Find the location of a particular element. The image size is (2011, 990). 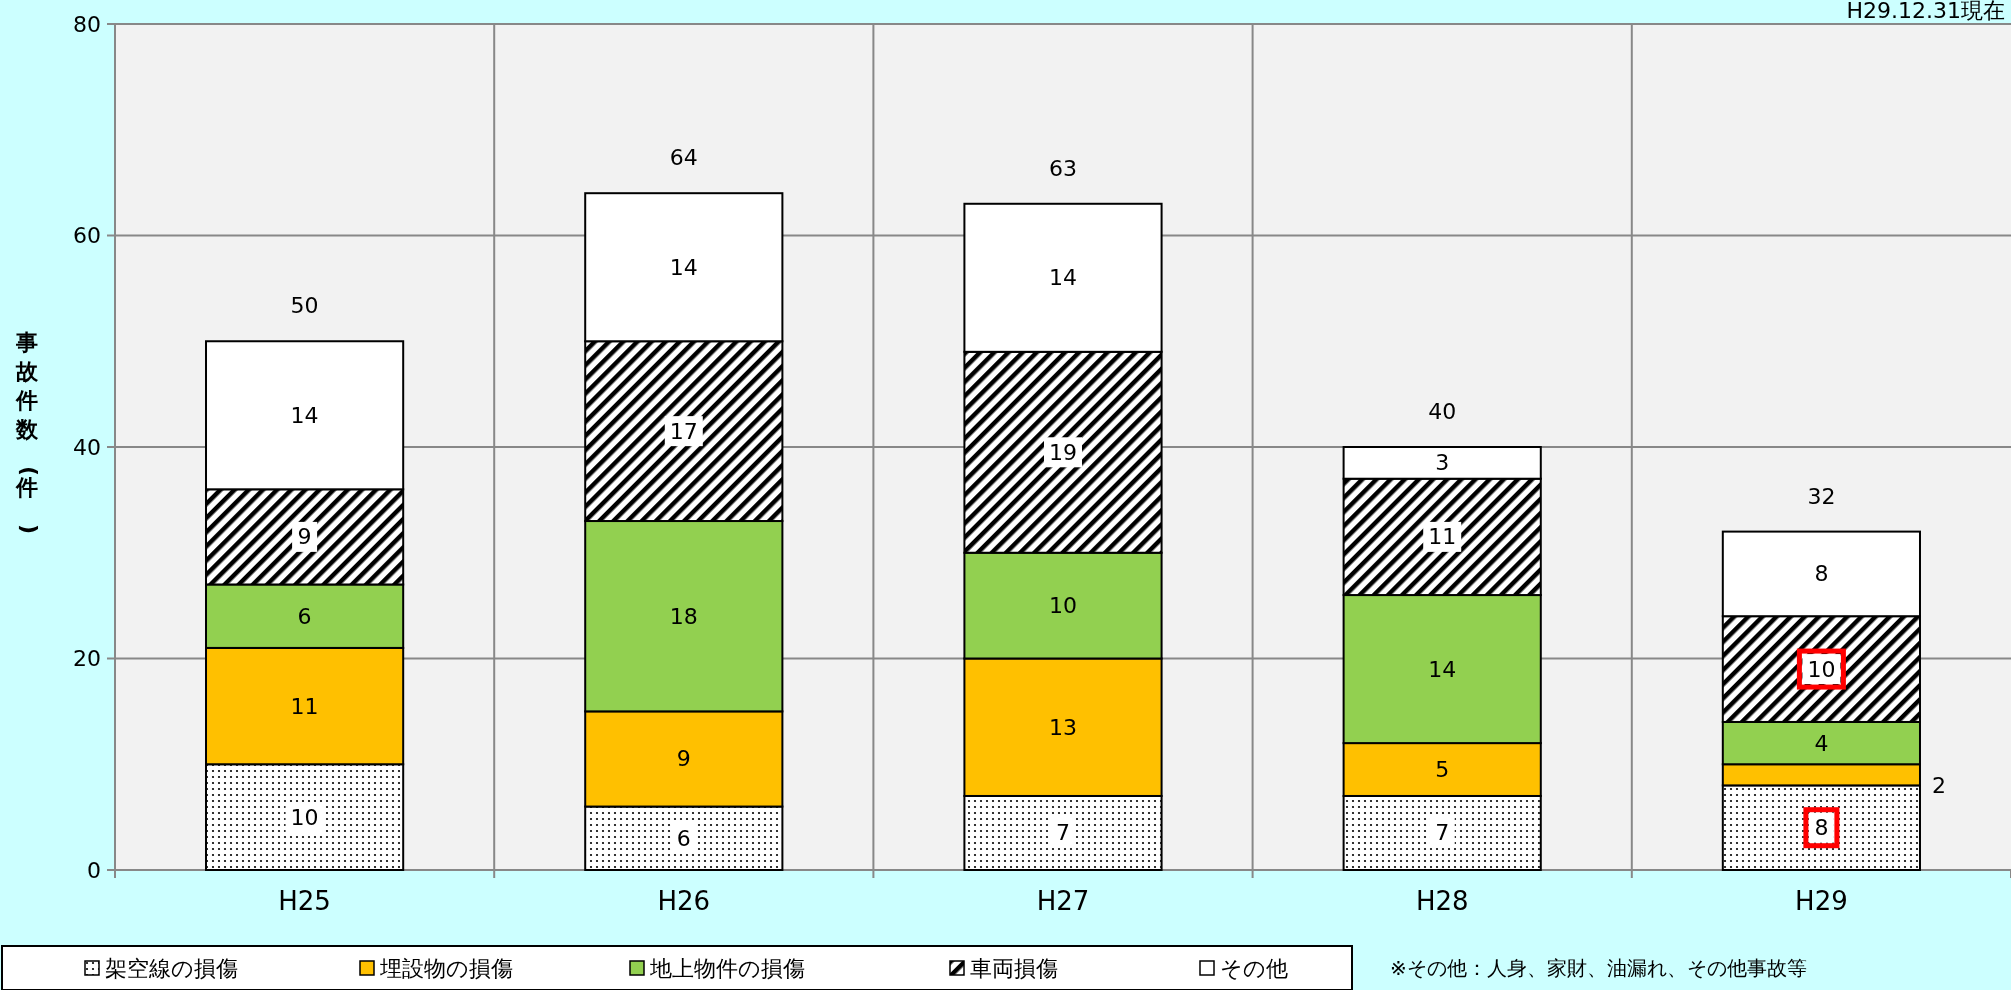

total-label: 64 is located at coordinates (683, 158).